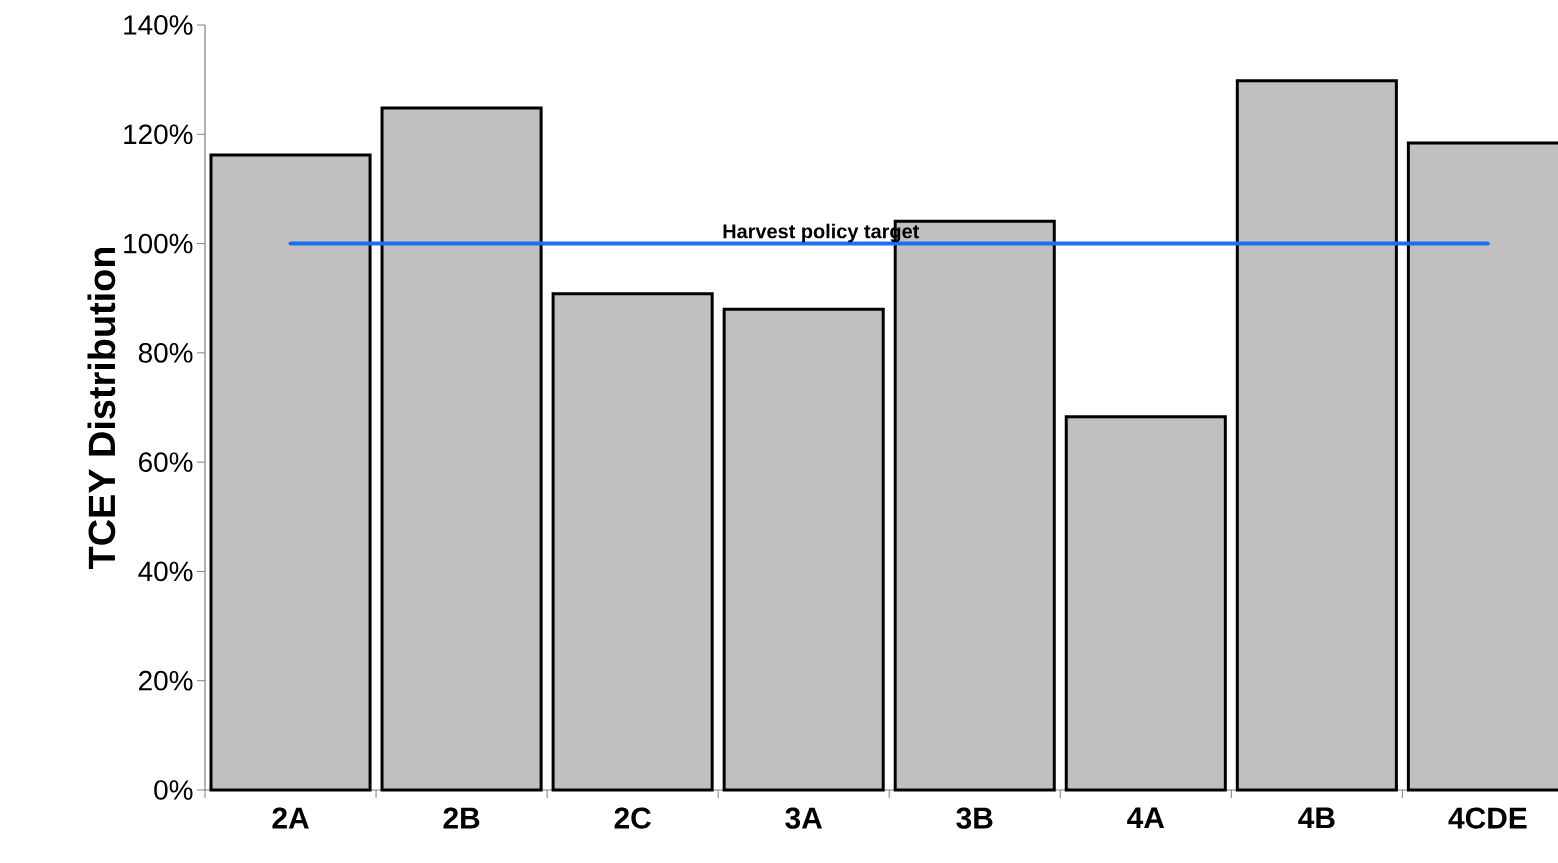 This screenshot has width=1558, height=863. Describe the element at coordinates (166, 462) in the screenshot. I see `y-tick-label: 60%` at that location.